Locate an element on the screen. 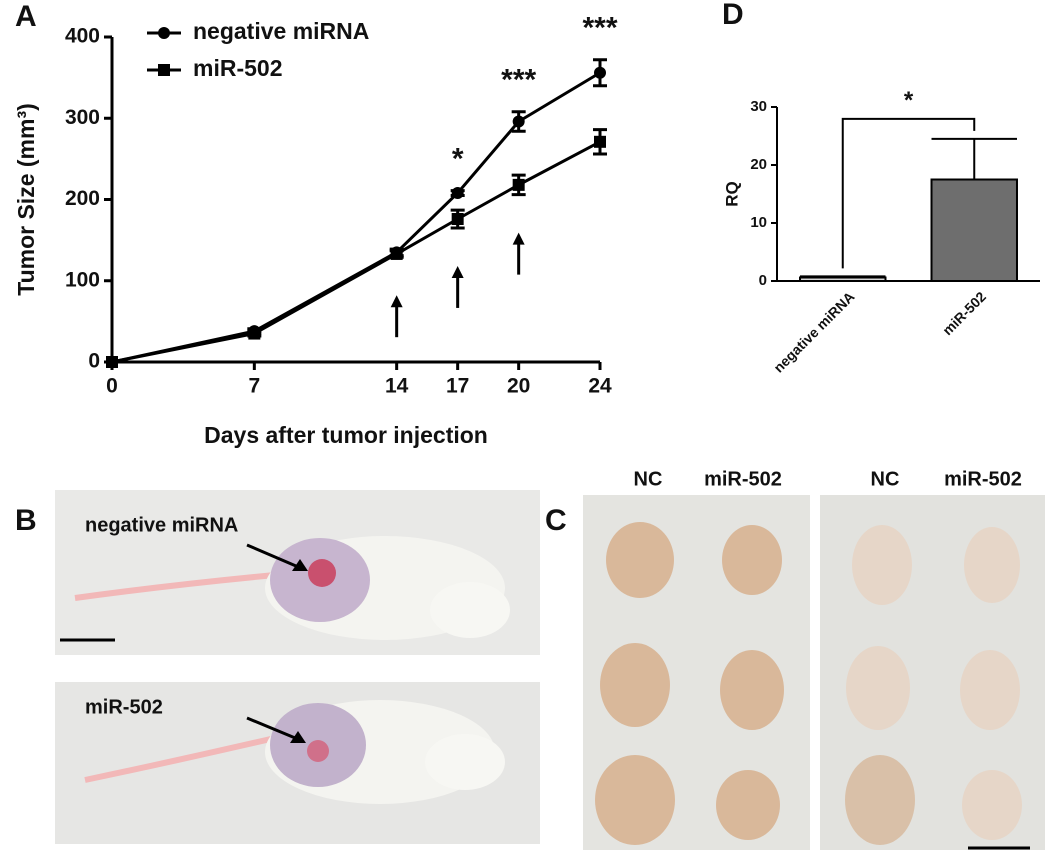 This screenshot has height=857, width=1050. y-axis-label: RQ is located at coordinates (731, 194).